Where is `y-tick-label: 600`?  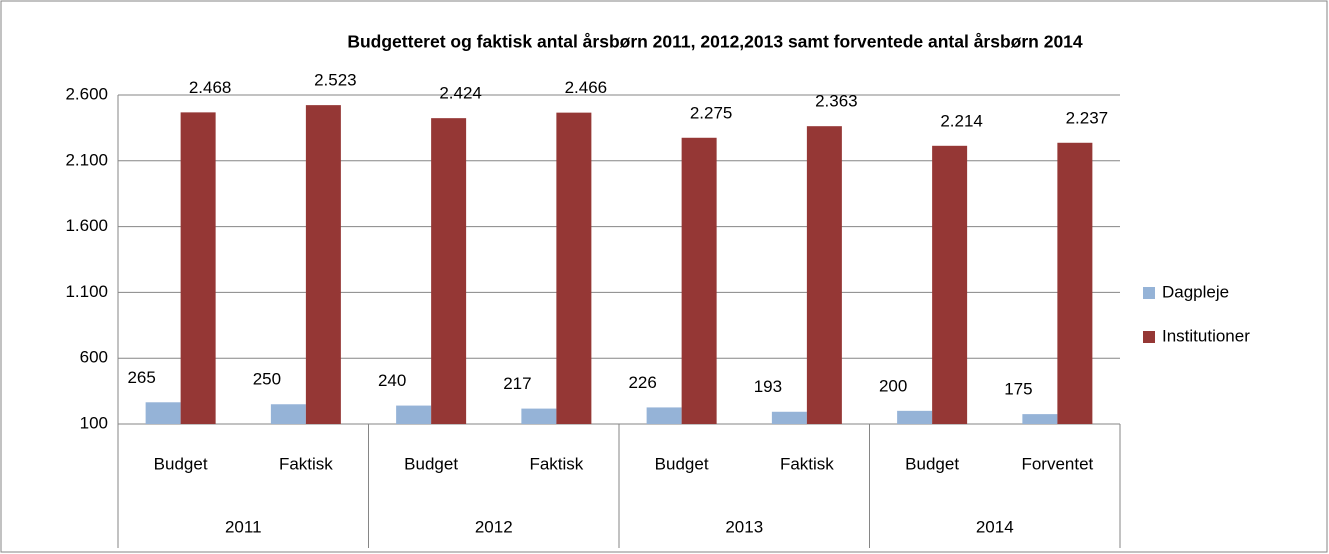 y-tick-label: 600 is located at coordinates (94, 357).